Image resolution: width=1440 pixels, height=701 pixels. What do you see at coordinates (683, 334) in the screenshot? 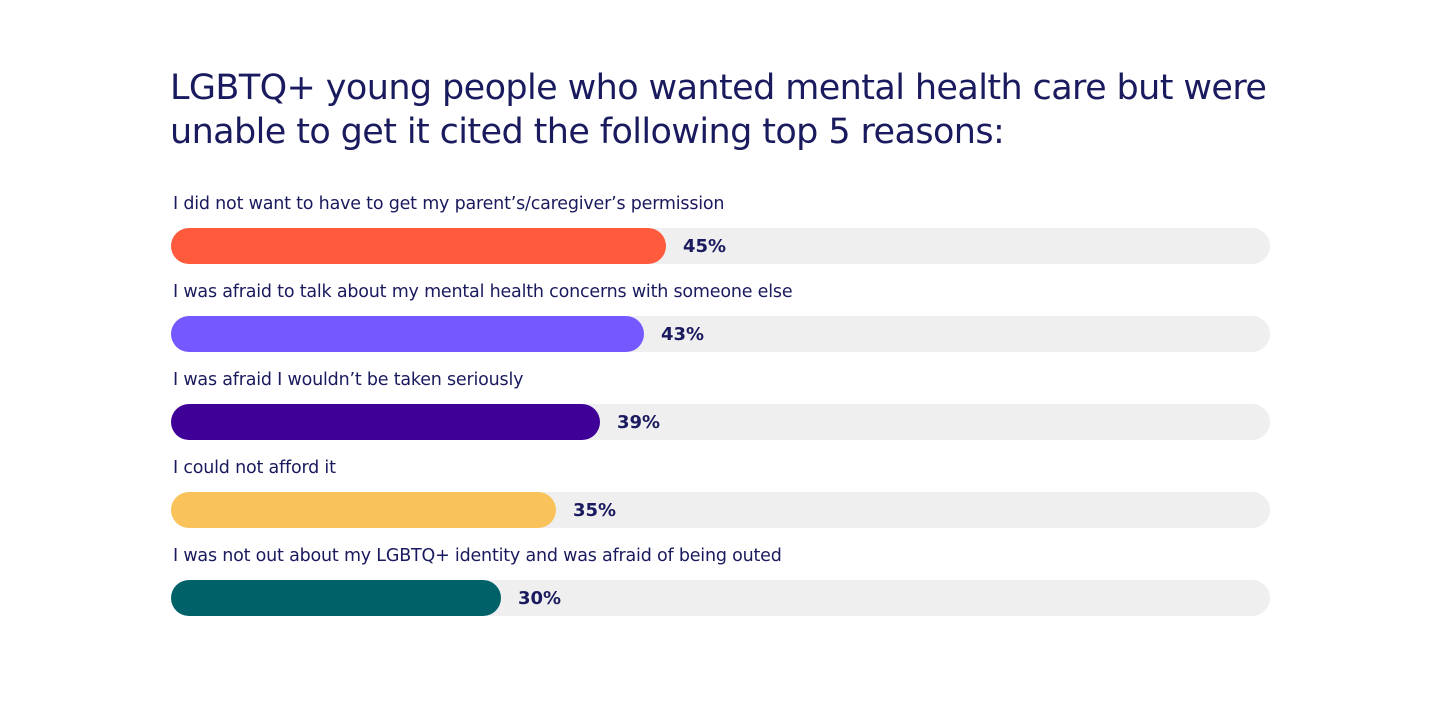
I see `value-label: 43%` at bounding box center [683, 334].